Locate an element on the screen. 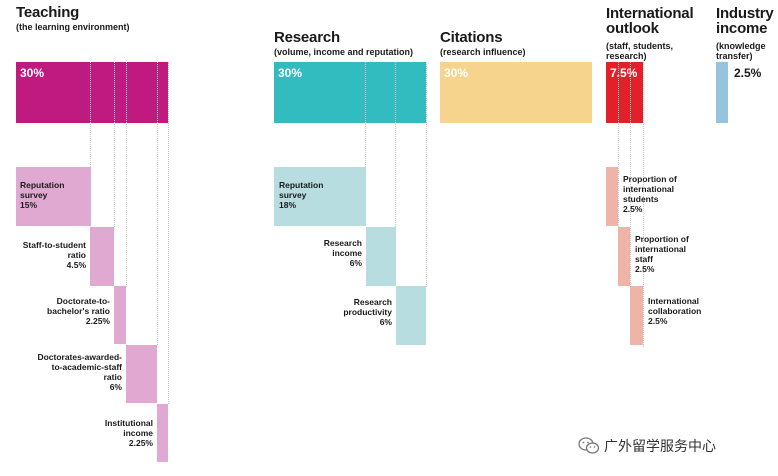 This screenshot has width=778, height=476. international-collaboration-label: International collaboration 2.5% is located at coordinates (675, 311).